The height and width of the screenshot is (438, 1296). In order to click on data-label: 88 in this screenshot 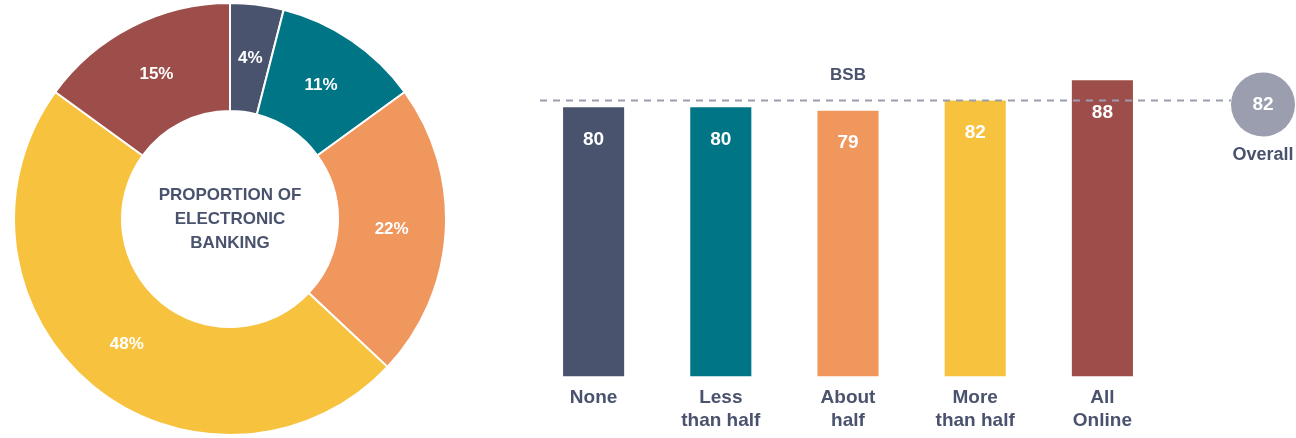, I will do `click(1102, 111)`.